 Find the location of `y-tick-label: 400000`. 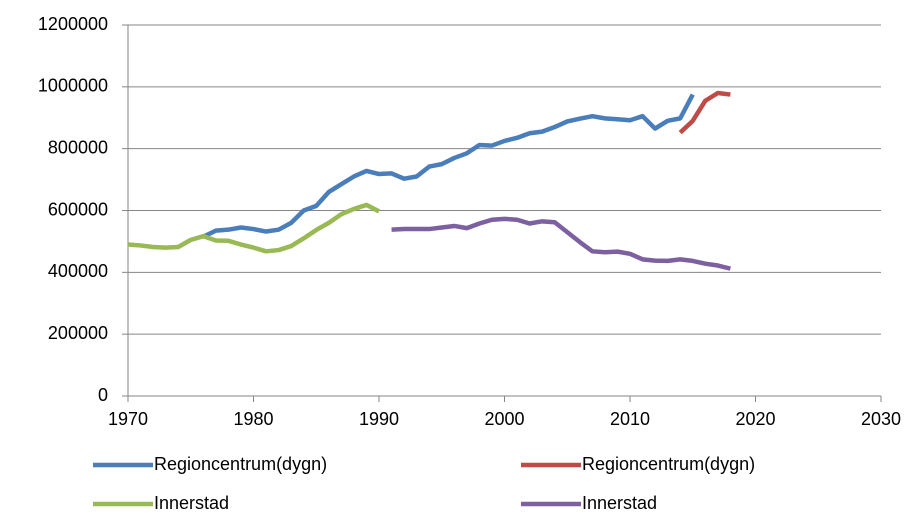

y-tick-label: 400000 is located at coordinates (78, 271).